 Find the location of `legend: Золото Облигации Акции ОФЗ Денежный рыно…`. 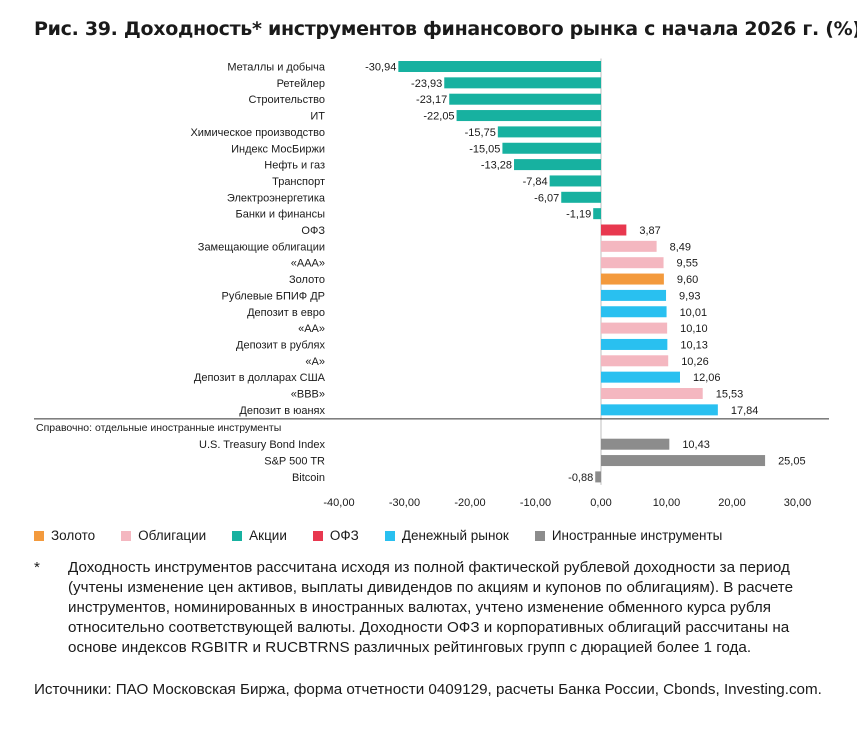

legend: Золото Облигации Акции ОФЗ Денежный рыно… is located at coordinates (378, 535).